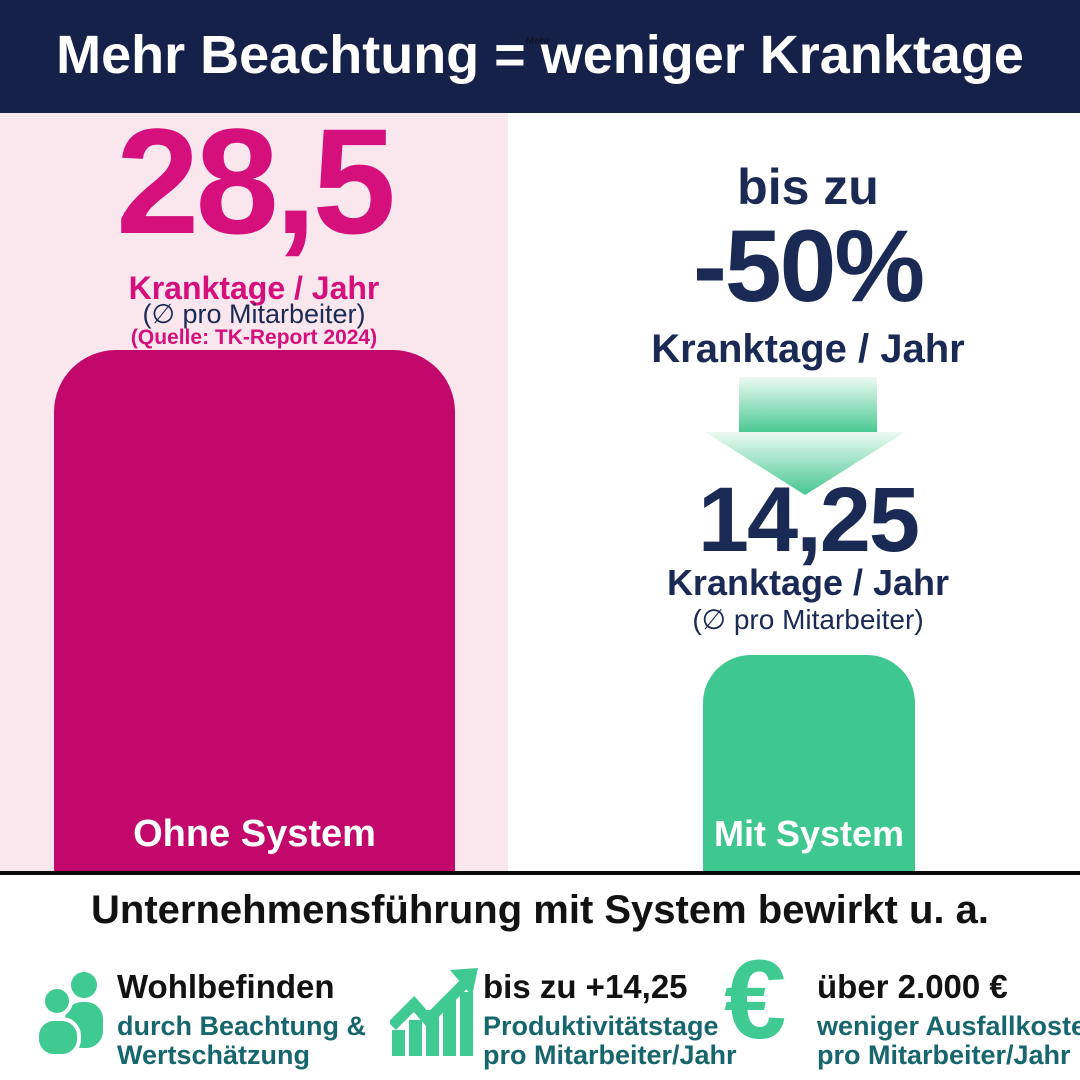 The height and width of the screenshot is (1080, 1080). What do you see at coordinates (808, 619) in the screenshot?
I see `right-average-note: (∅ pro Mitarbeiter)` at bounding box center [808, 619].